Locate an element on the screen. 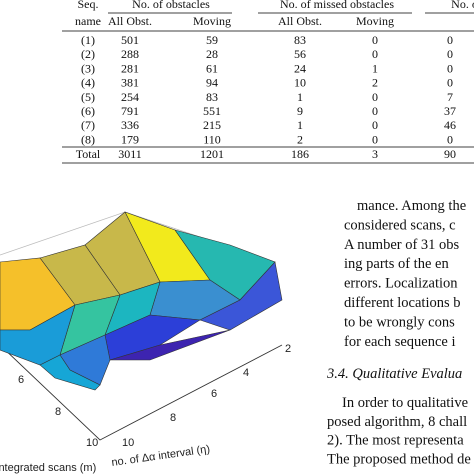 The image size is (474, 474). y-tick-label: 8 is located at coordinates (58, 412).